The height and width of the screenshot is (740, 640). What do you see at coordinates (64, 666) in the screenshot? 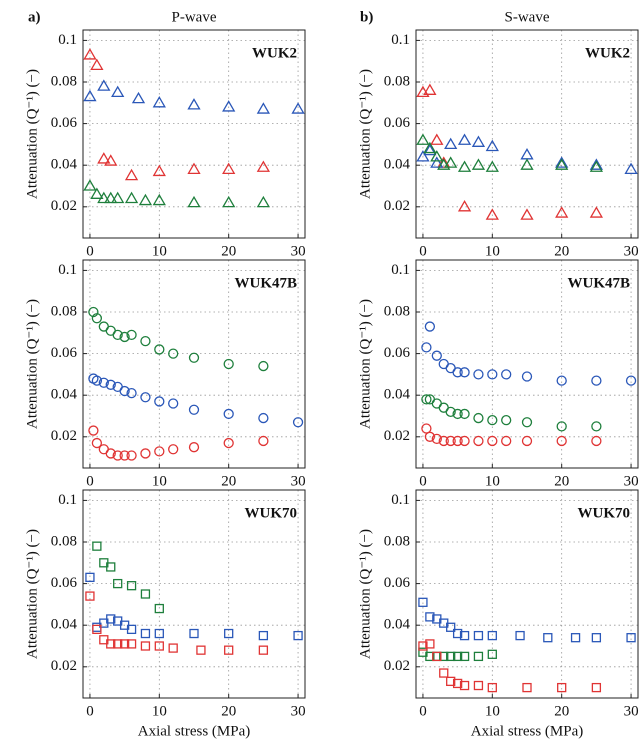
I see `y-tick-label: 0.02` at bounding box center [64, 666].